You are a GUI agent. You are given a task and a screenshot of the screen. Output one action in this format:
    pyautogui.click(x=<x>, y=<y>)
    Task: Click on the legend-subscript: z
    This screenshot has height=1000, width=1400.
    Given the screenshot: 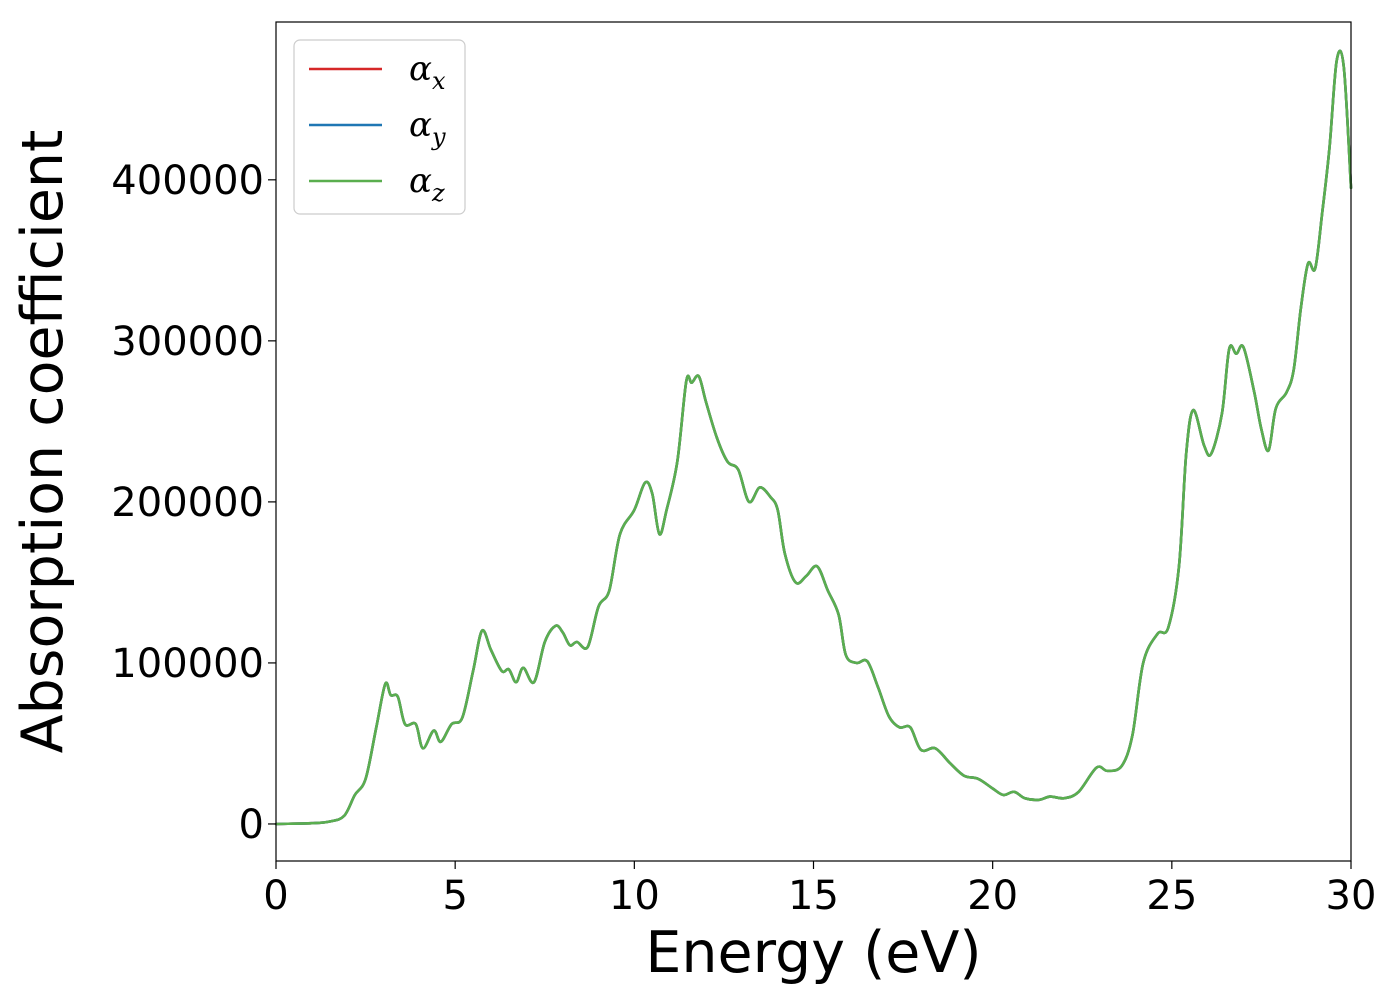 What is the action you would take?
    pyautogui.click(x=438, y=193)
    